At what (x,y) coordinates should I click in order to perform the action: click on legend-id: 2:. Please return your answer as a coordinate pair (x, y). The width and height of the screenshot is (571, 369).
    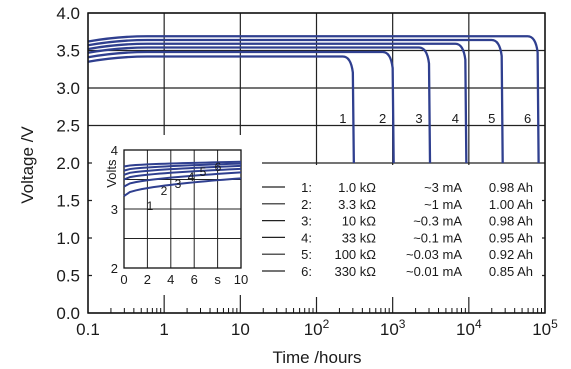
    Looking at the image, I should click on (306, 204).